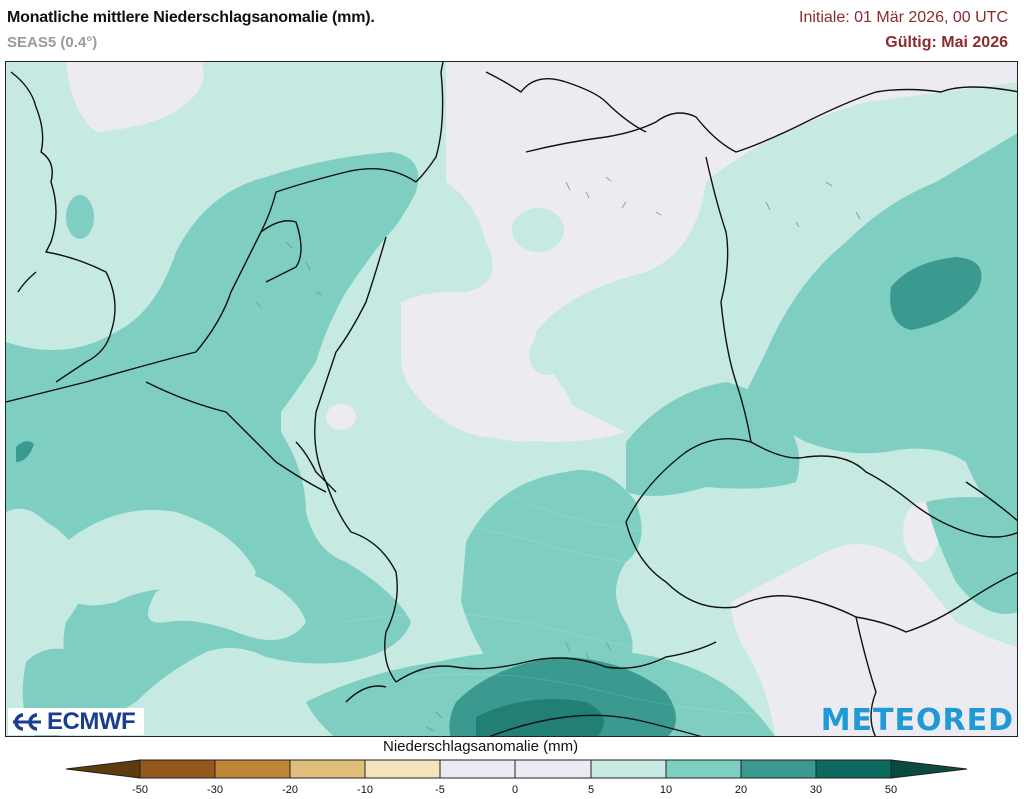 This screenshot has height=799, width=1024. Describe the element at coordinates (52, 42) in the screenshot. I see `model-label: SEAS5 (0.4°)` at that location.